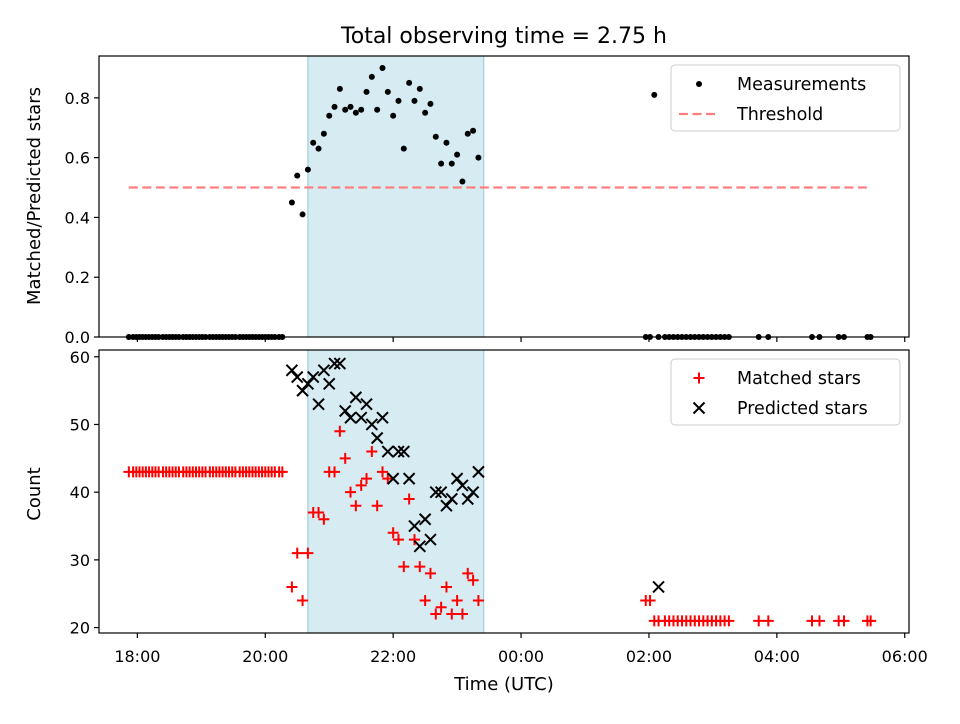 This screenshot has height=724, width=960. Describe the element at coordinates (396, 491) in the screenshot. I see `bottom-observing-window` at that location.